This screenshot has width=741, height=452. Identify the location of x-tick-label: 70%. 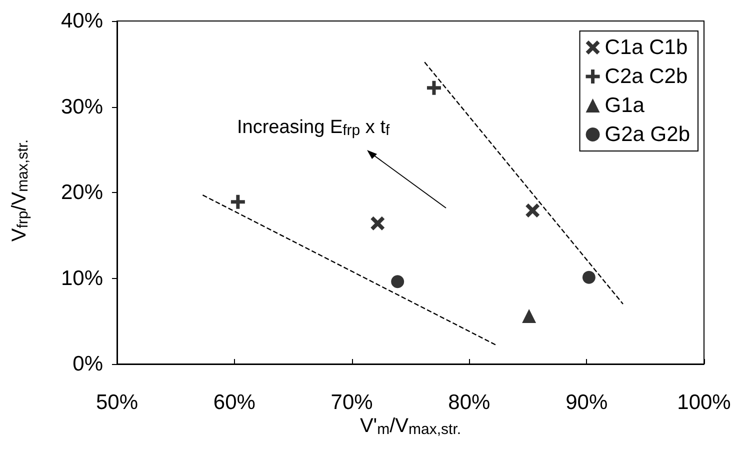
(351, 402).